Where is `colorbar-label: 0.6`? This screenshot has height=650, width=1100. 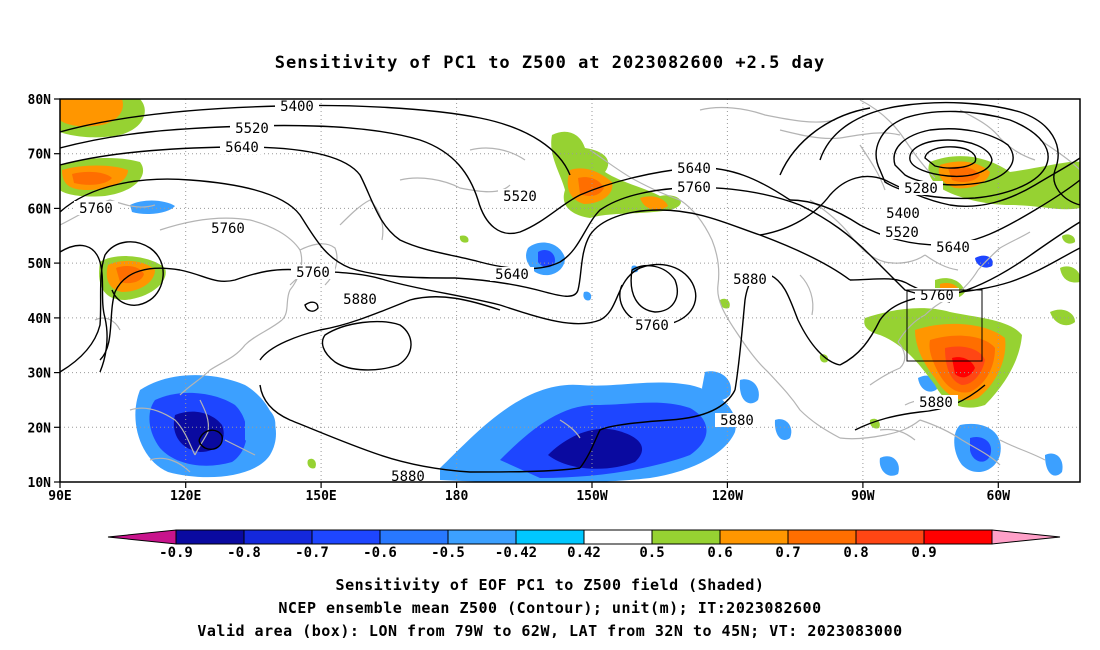
colorbar-label: 0.6 is located at coordinates (719, 553).